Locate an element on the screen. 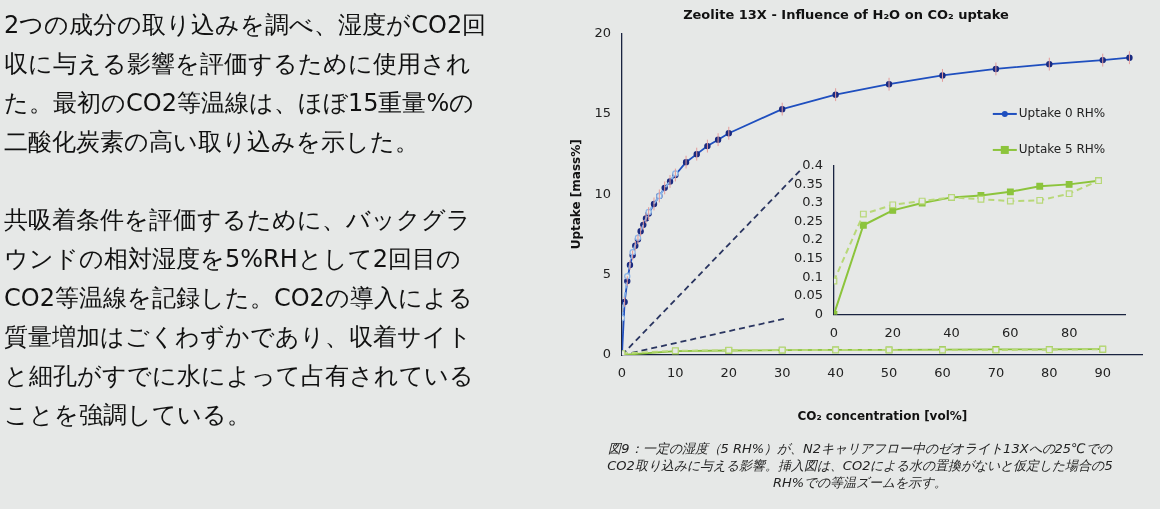 The width and height of the screenshot is (1160, 509). x-tick-label: 70 is located at coordinates (996, 373).